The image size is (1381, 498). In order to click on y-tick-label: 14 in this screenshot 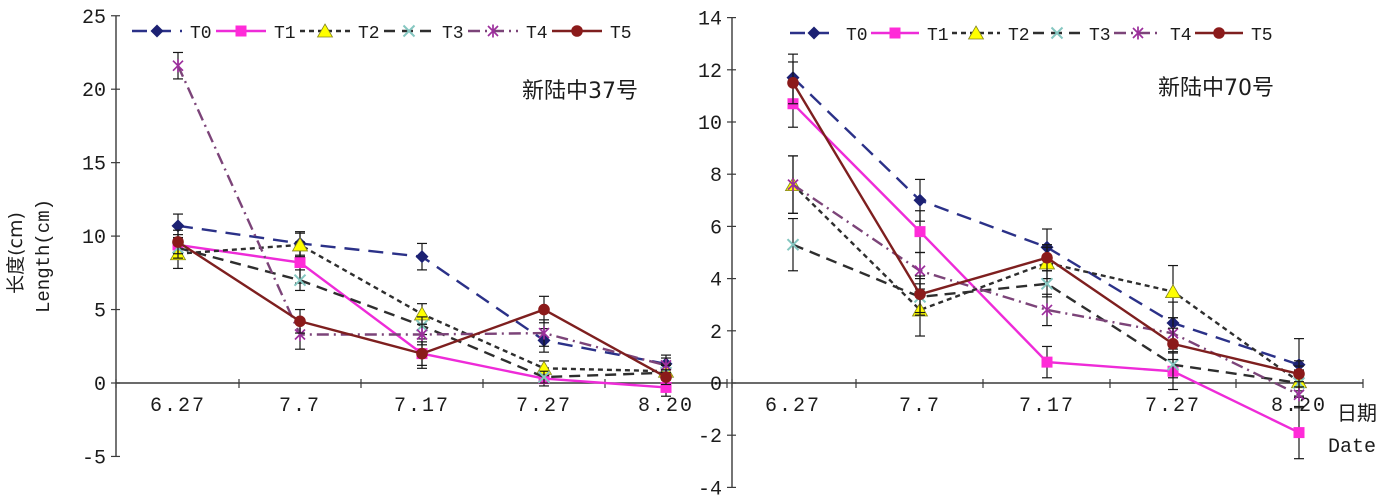, I will do `click(710, 20)`.